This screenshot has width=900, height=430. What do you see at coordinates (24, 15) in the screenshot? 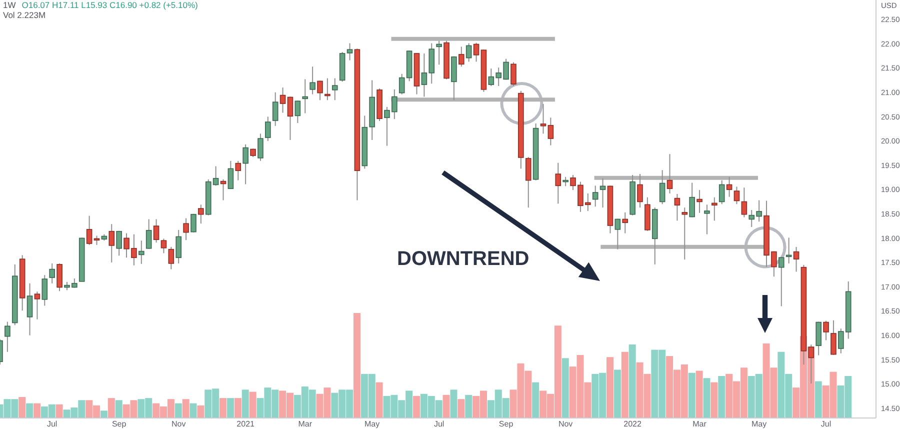
I see `chart-title: Vol 2.223M` at bounding box center [24, 15].